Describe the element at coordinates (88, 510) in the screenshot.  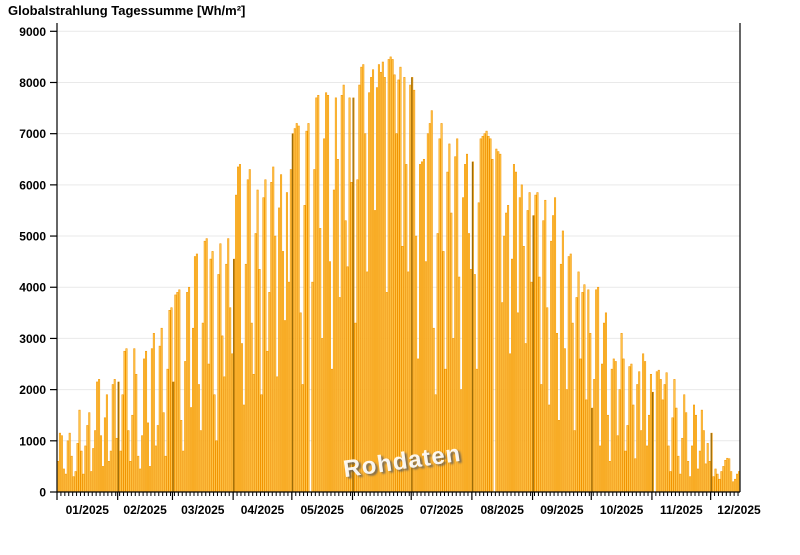
I see `x-month-label: 01/2025` at that location.